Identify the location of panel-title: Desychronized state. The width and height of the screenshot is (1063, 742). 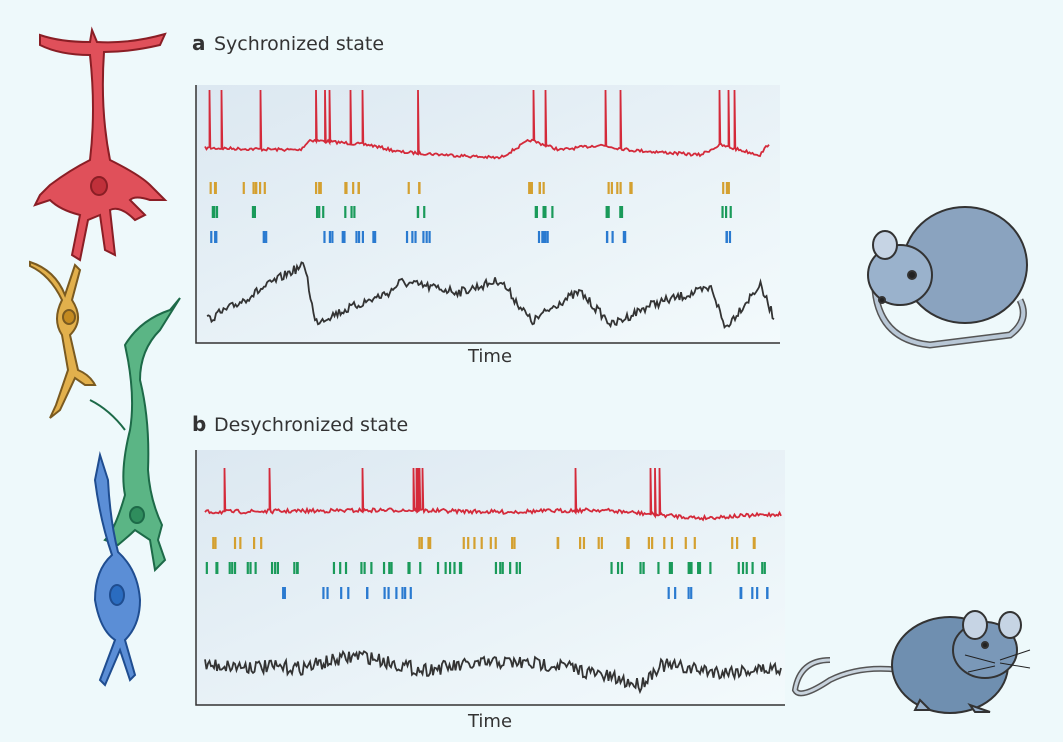
(311, 425).